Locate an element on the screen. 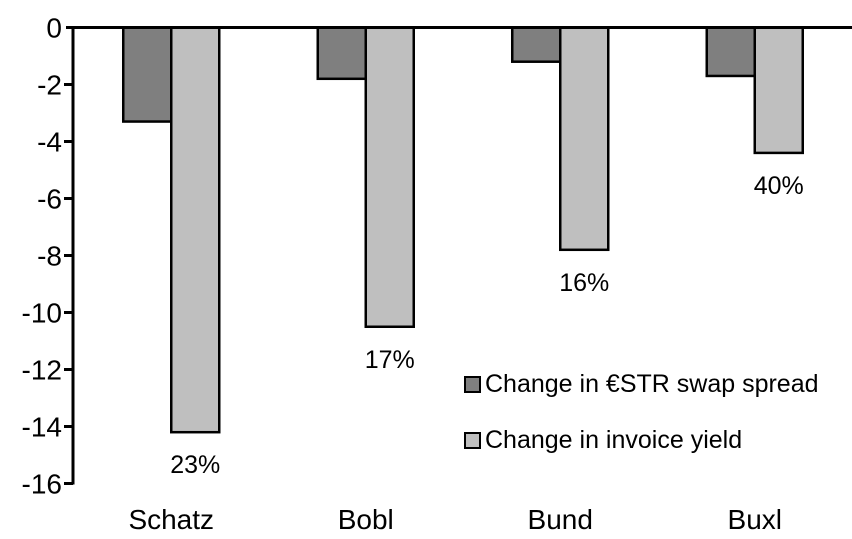 The image size is (852, 539). legend-item-invoice-yield: Change in invoice yield is located at coordinates (641, 440).